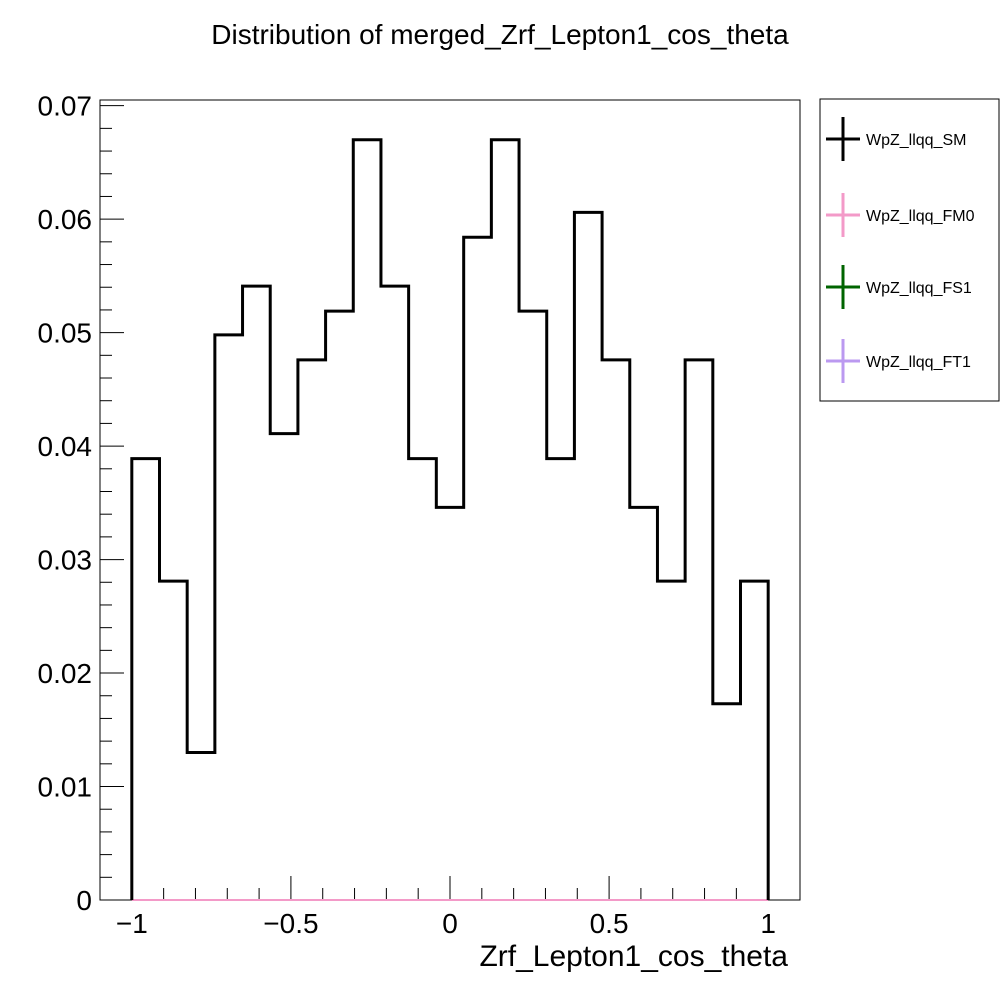  Describe the element at coordinates (65, 560) in the screenshot. I see `y-tick-label: 0.03` at that location.